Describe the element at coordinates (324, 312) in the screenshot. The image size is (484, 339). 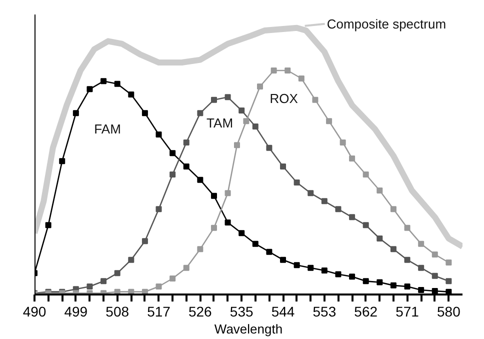
I see `x-tick-label: 553` at that location.